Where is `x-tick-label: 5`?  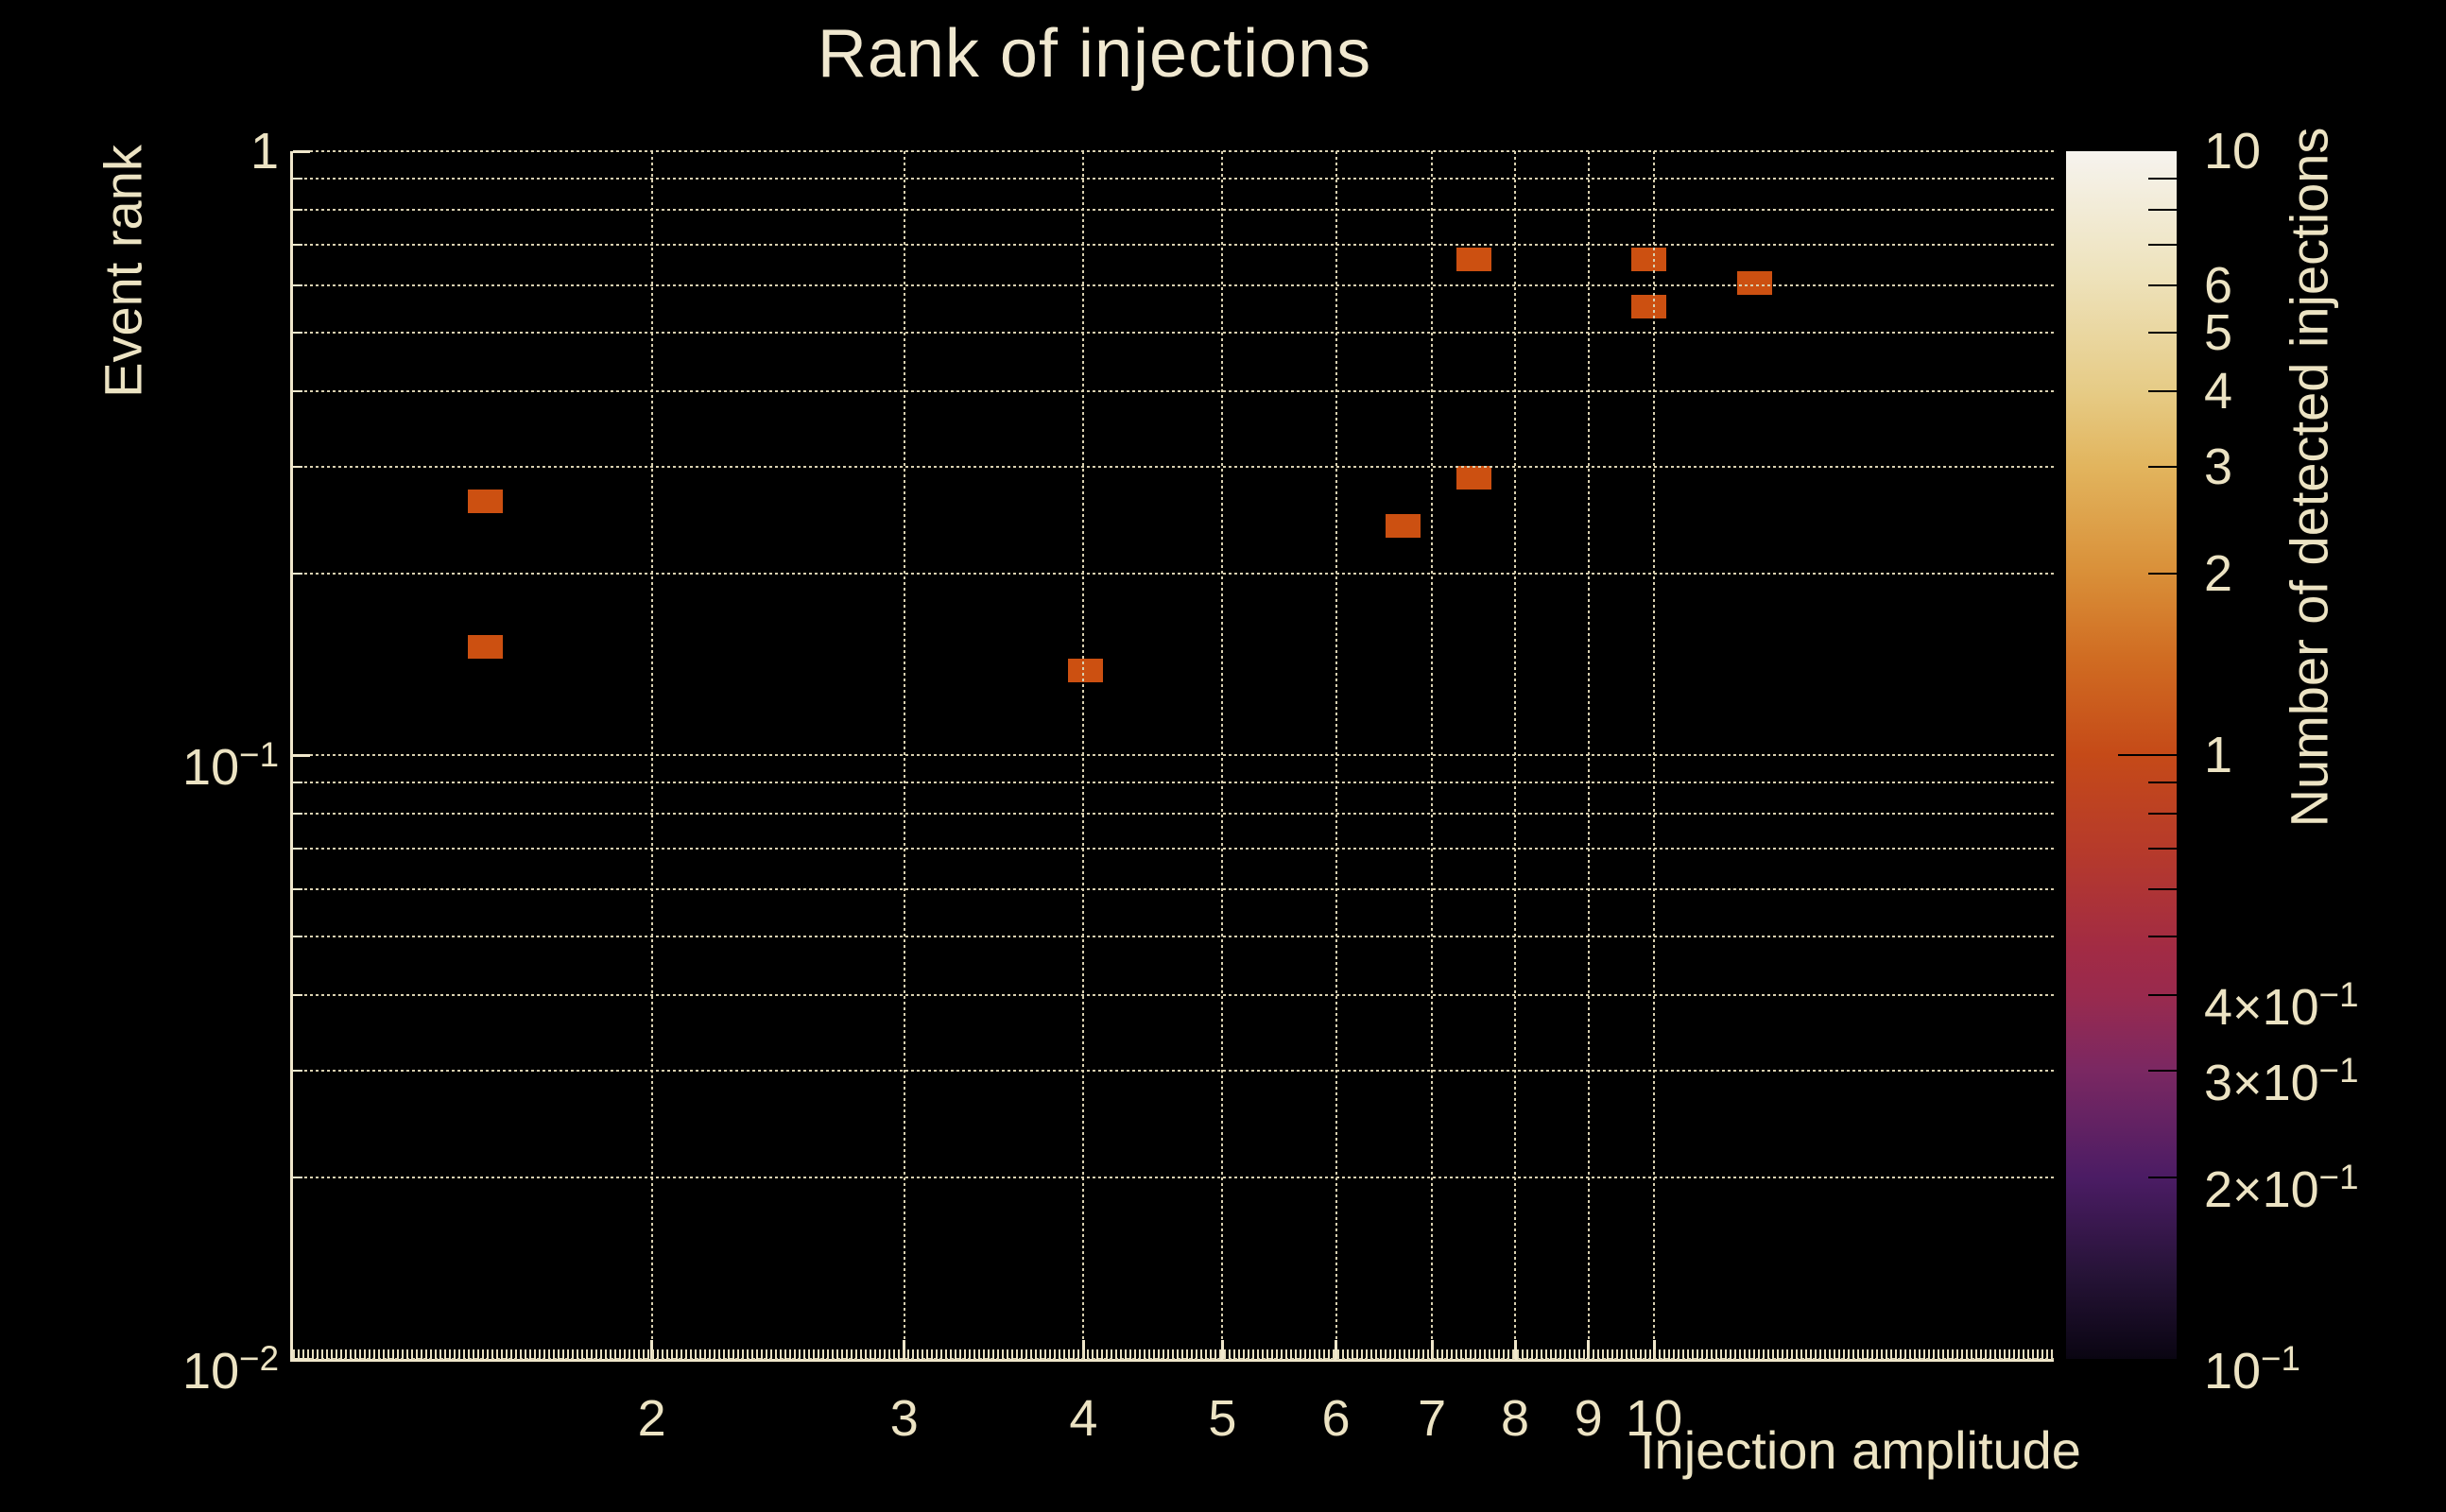 x-tick-label: 5 is located at coordinates (1222, 1418).